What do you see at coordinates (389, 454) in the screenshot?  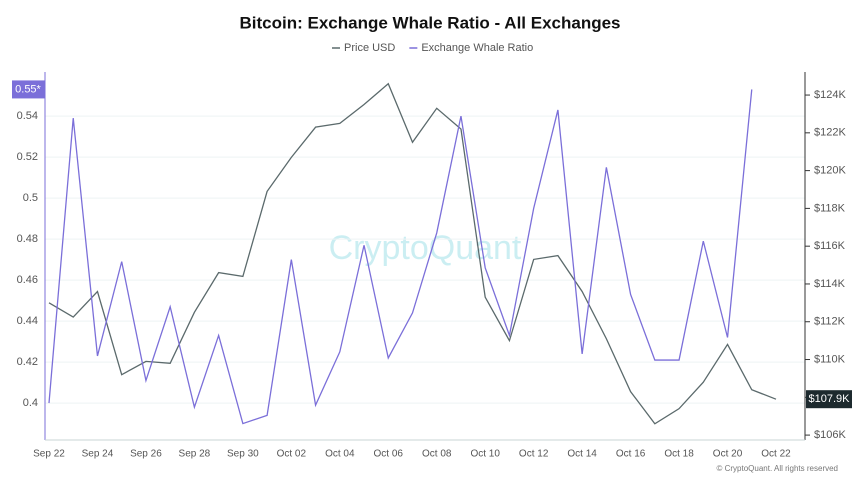 I see `x-tick-label: Oct 06` at bounding box center [389, 454].